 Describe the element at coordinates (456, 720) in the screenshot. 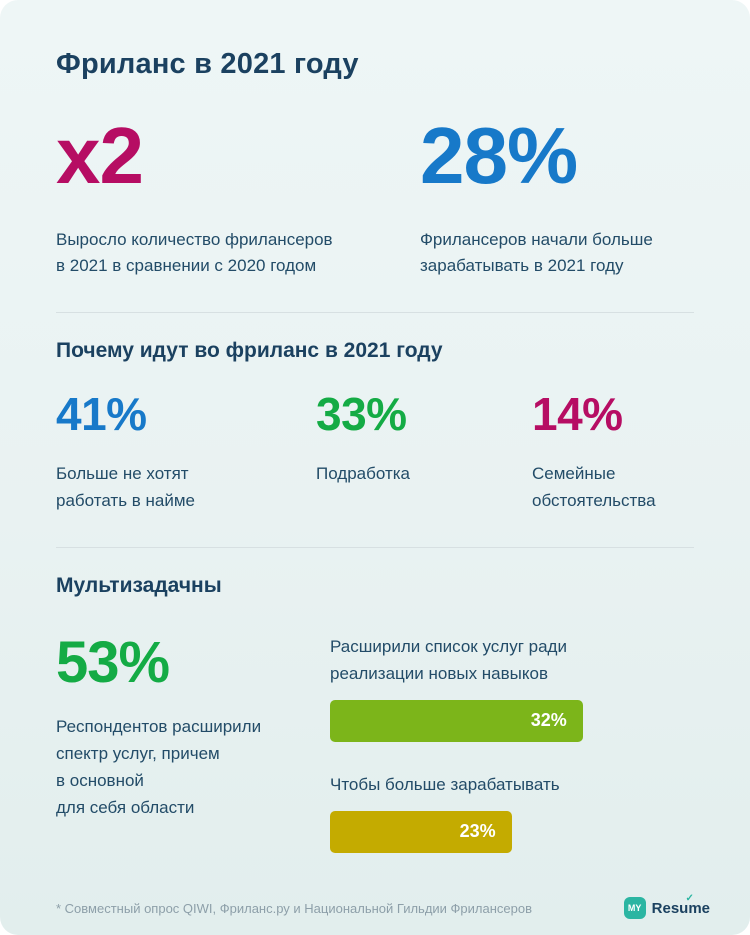

I see `bar-new-skills: 32%` at that location.